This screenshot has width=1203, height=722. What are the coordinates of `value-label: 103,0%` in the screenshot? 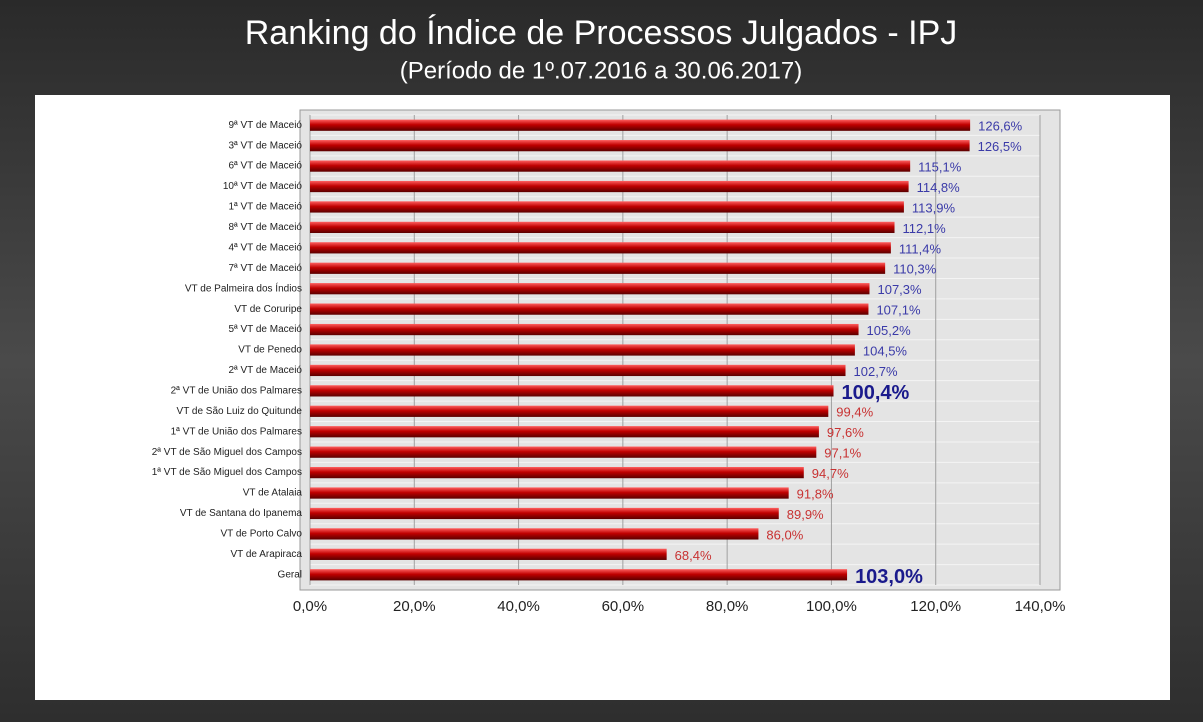 It's located at (889, 577).